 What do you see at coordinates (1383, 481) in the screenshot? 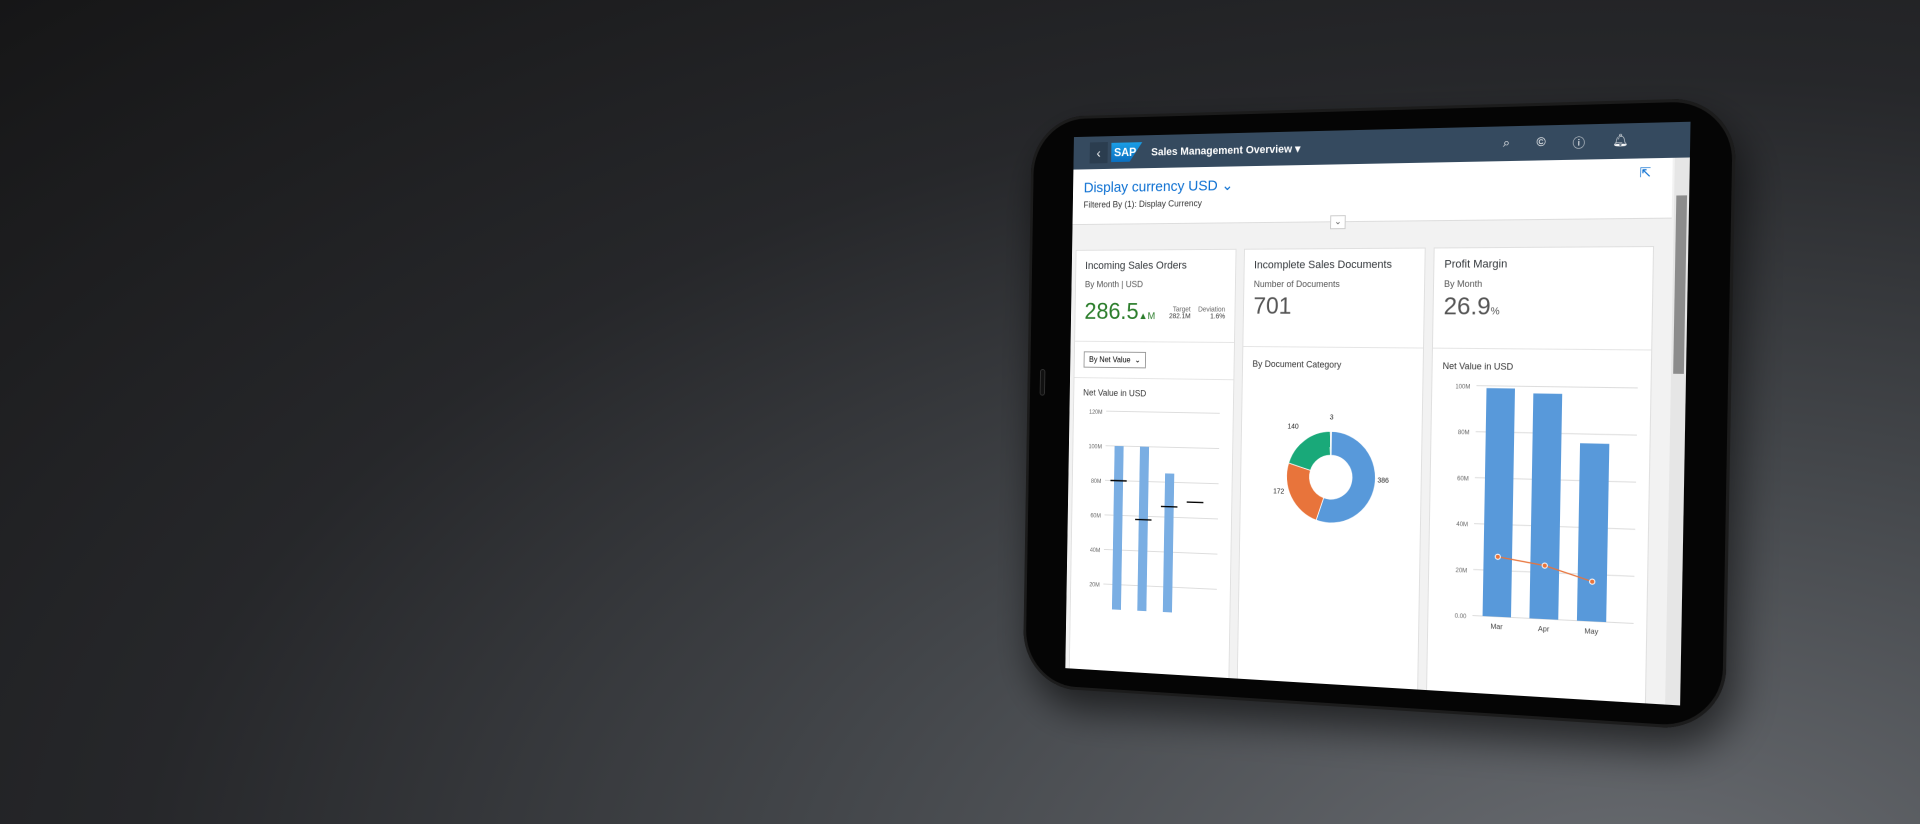
I see `data-label: 386` at bounding box center [1383, 481].